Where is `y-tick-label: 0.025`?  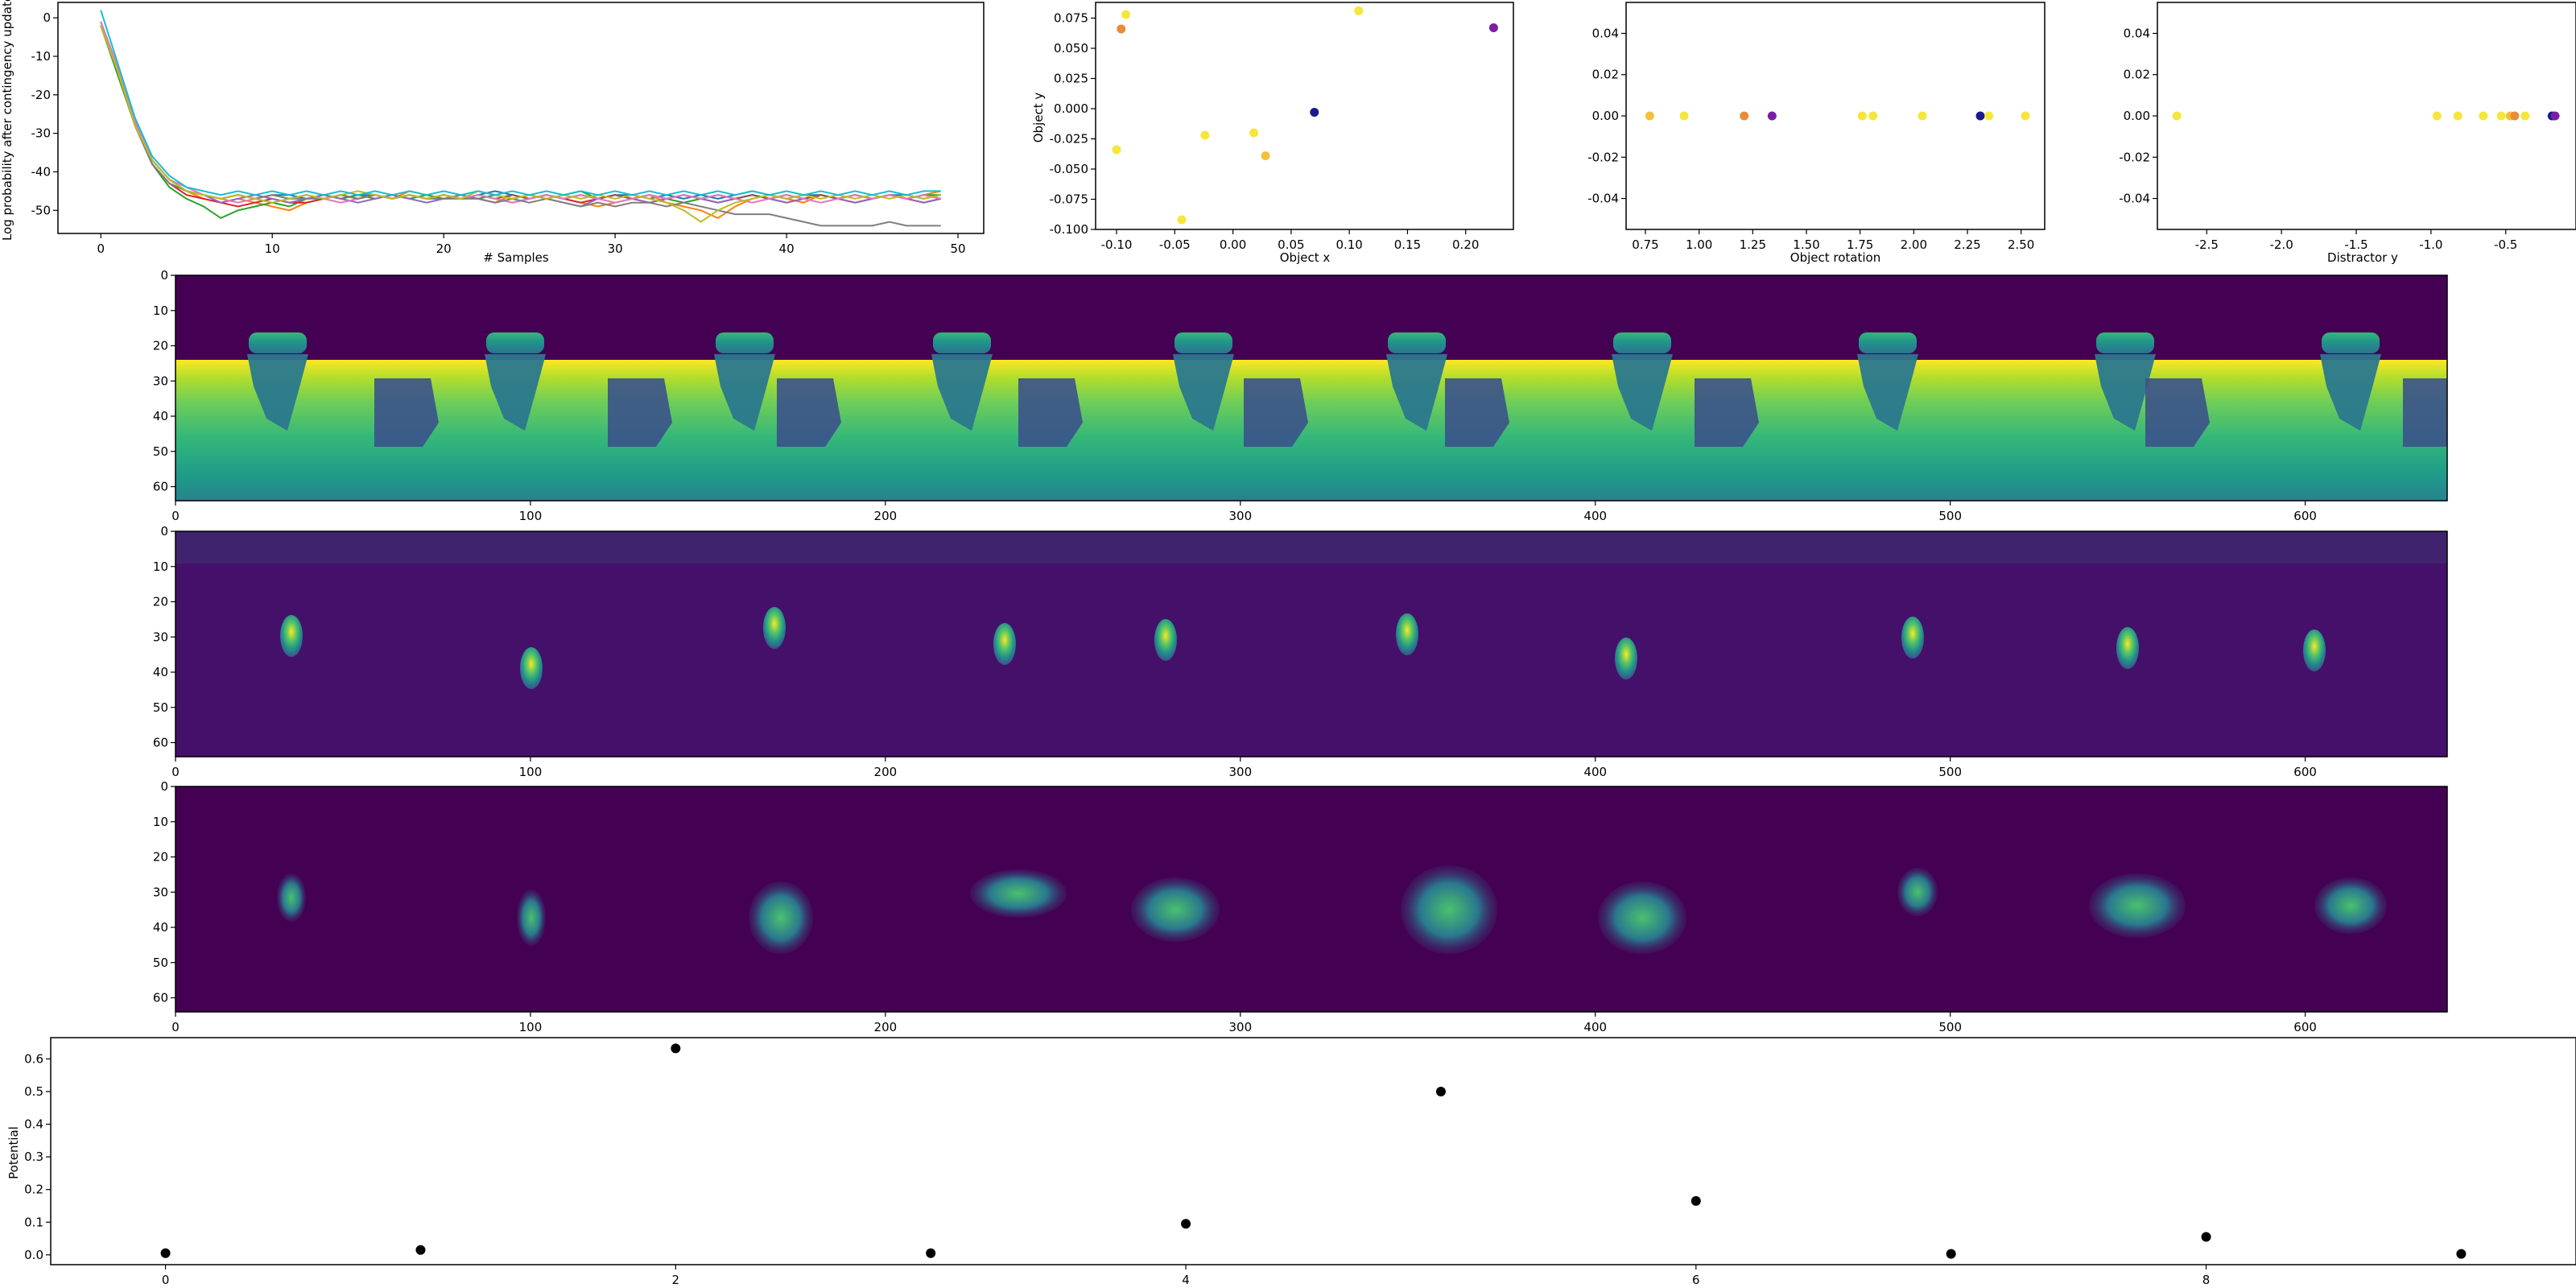 y-tick-label: 0.025 is located at coordinates (1071, 79).